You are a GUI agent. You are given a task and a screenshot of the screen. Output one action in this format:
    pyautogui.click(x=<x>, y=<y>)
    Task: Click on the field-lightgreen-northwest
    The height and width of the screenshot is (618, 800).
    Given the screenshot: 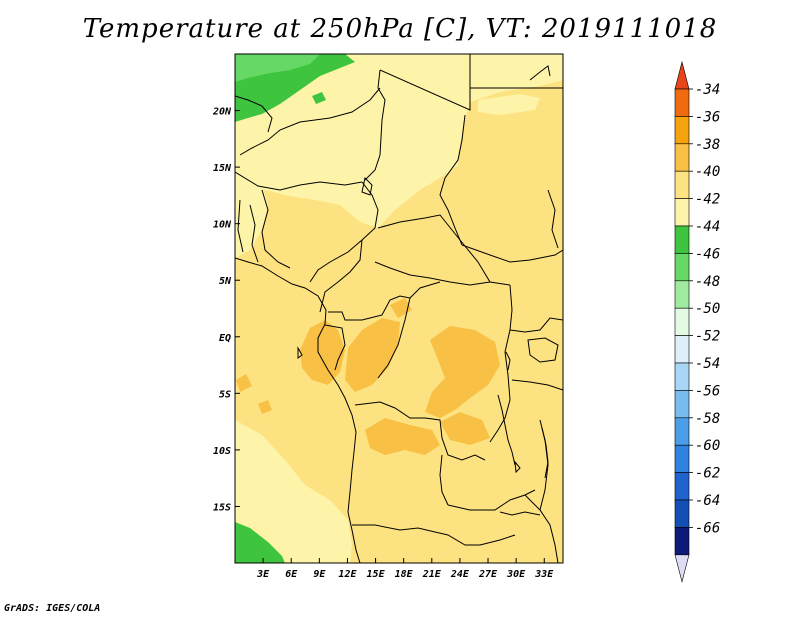 What is the action you would take?
    pyautogui.click(x=277, y=68)
    